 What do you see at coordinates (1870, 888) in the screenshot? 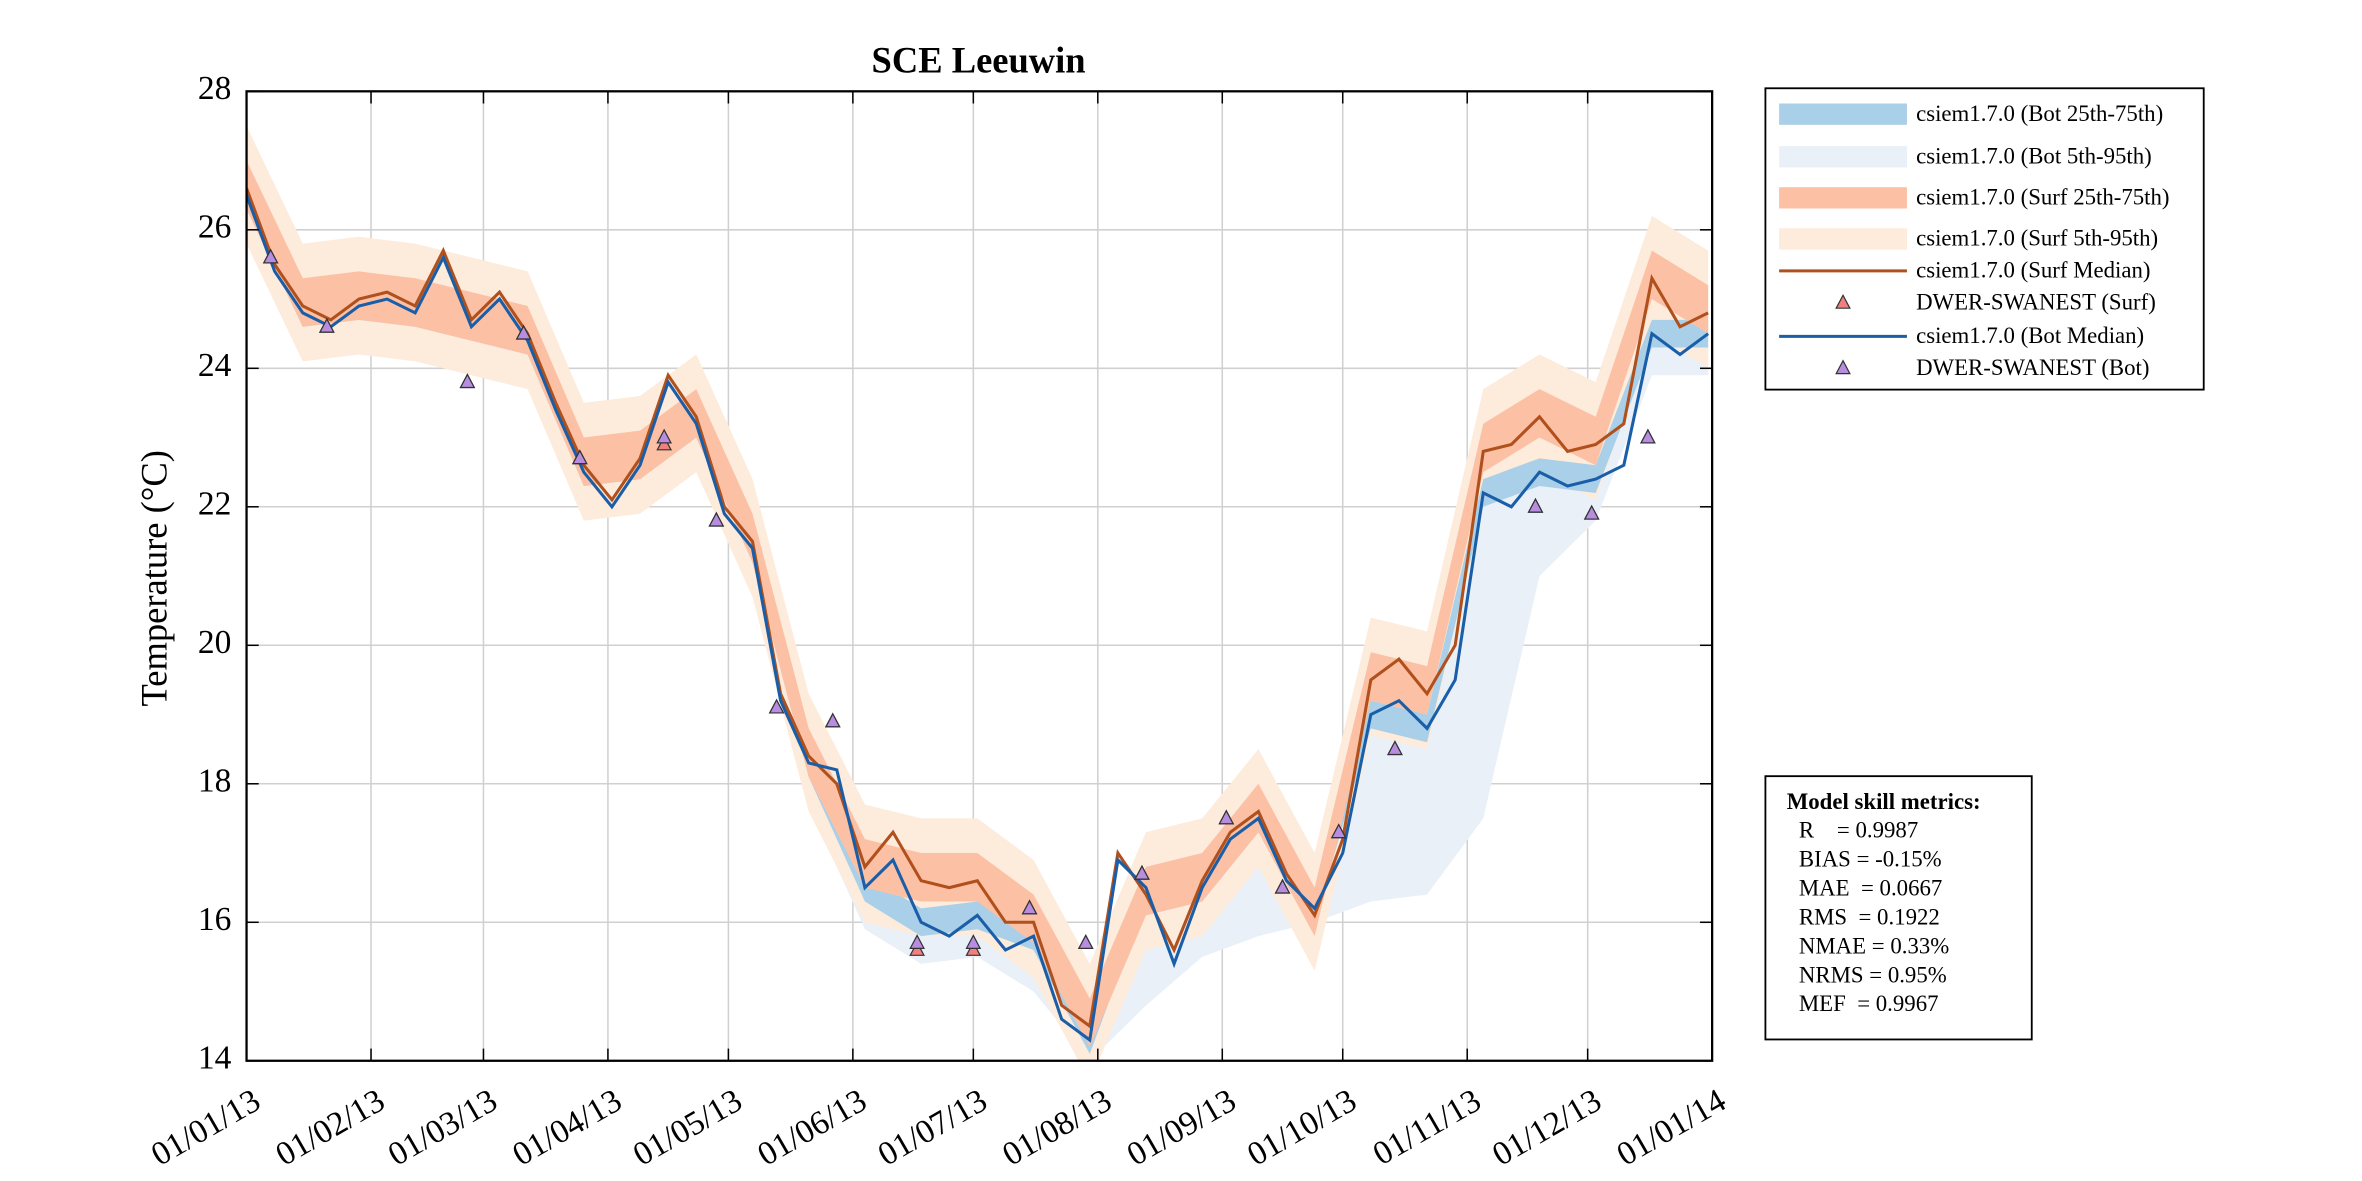
I see `metric-text: MAE = 0.0667` at bounding box center [1870, 888].